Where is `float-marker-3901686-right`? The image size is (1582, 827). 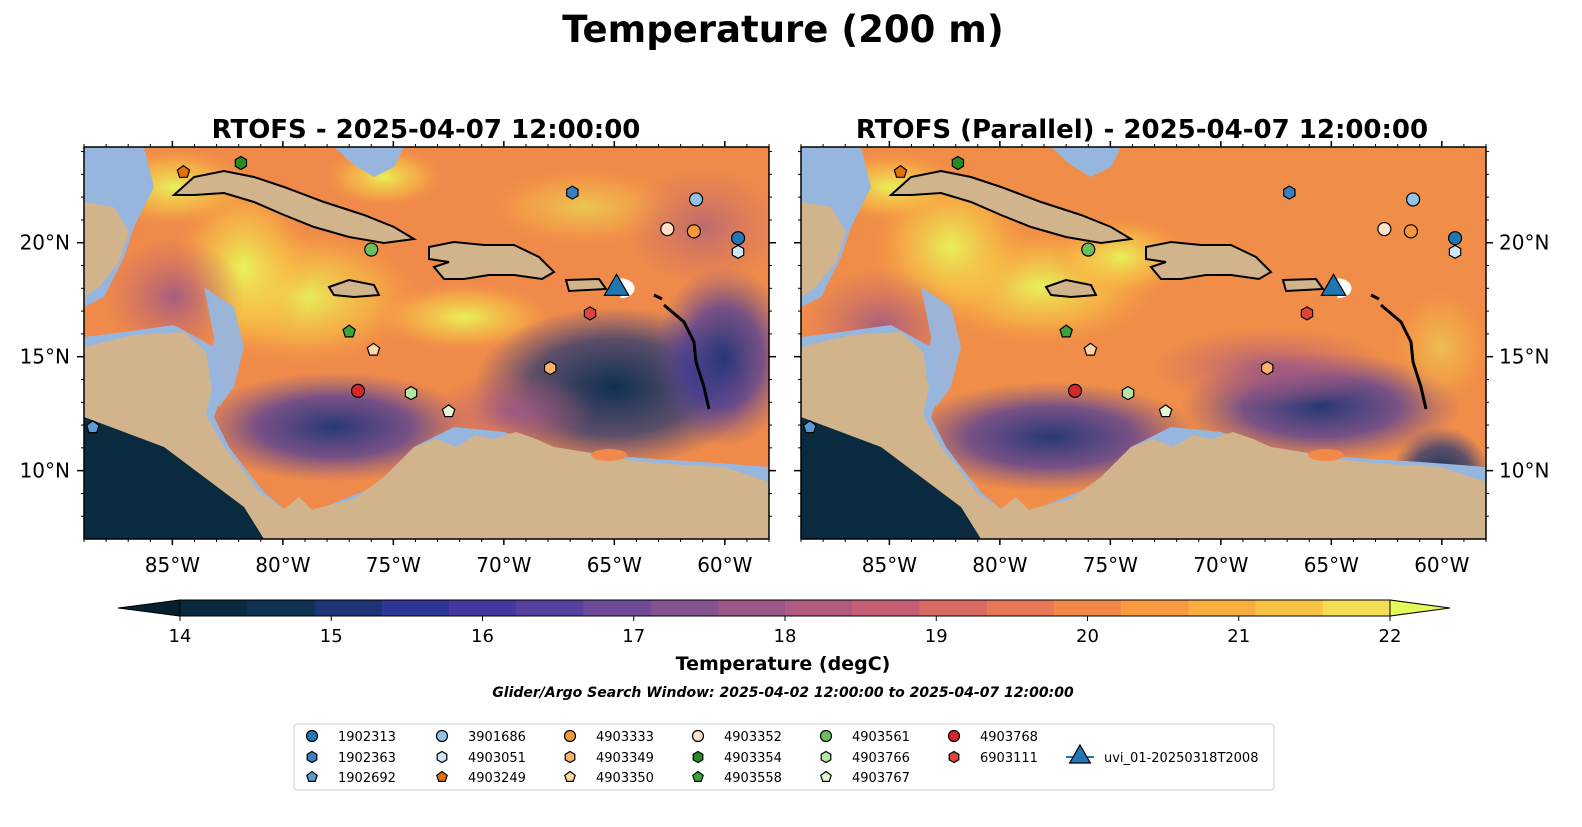
float-marker-3901686-right is located at coordinates (1413, 199).